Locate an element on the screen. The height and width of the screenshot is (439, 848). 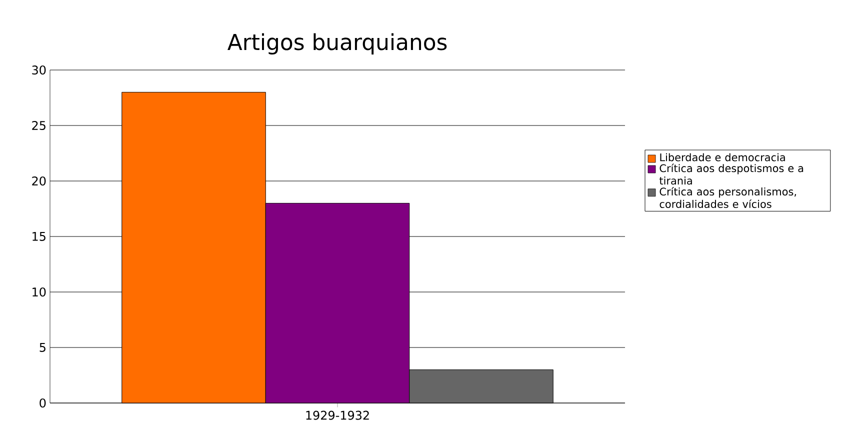
y-tick-label: 25 is located at coordinates (39, 125).